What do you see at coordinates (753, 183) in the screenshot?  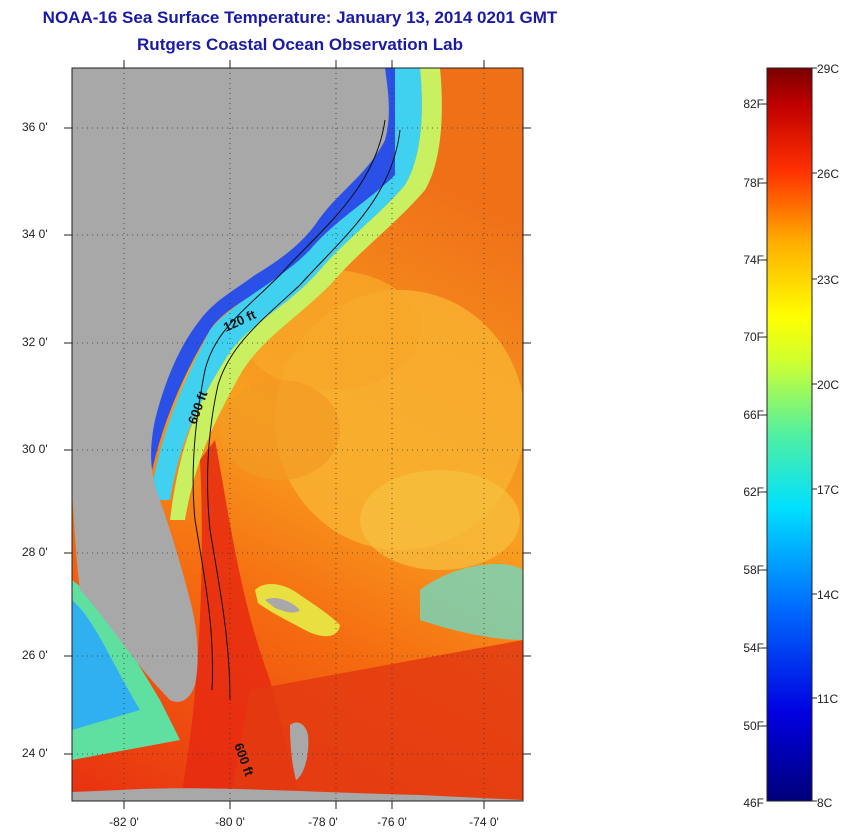 I see `colorbar-label-78f: 78F` at bounding box center [753, 183].